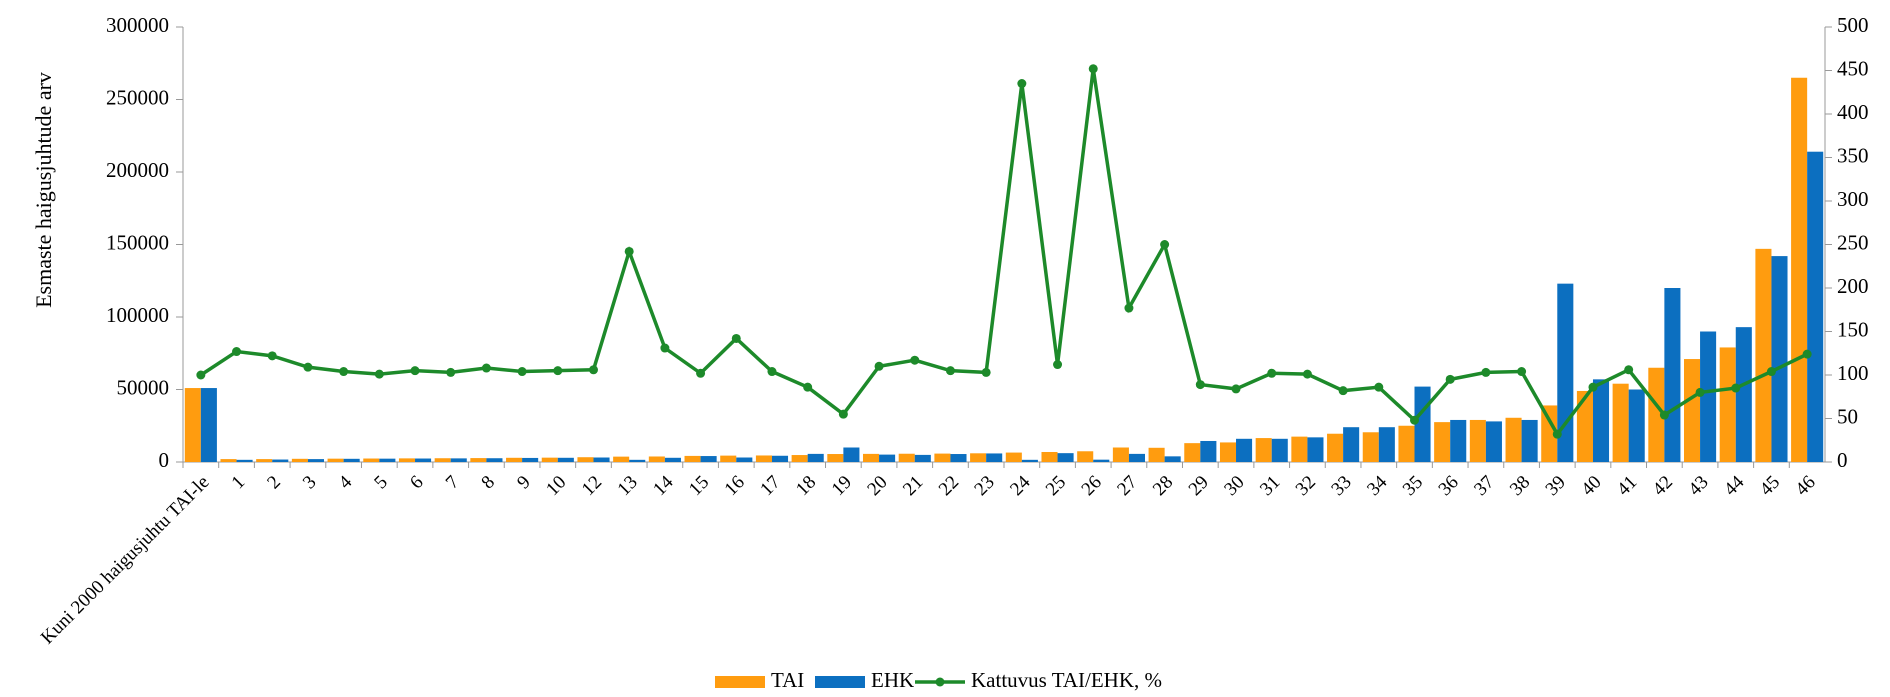 This screenshot has height=697, width=1890. What do you see at coordinates (137, 97) in the screenshot?
I see `y-tick-label: 250000` at bounding box center [137, 97].